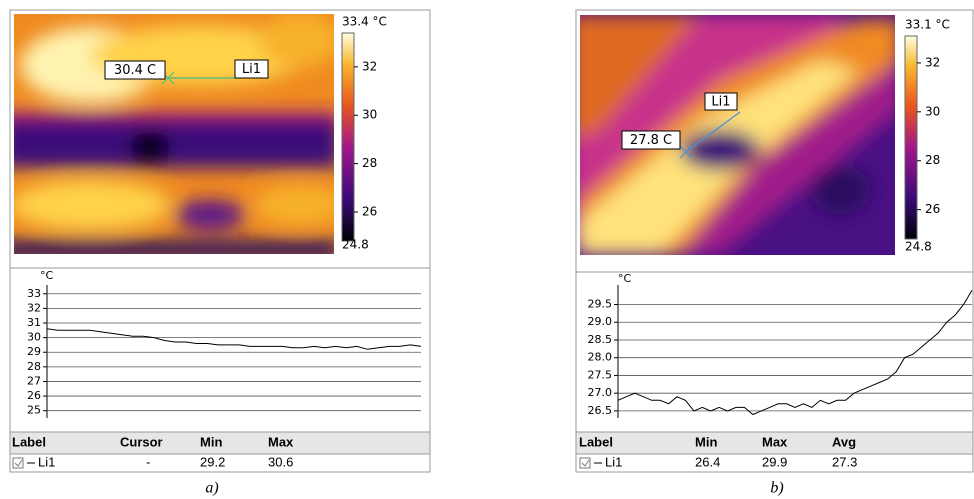 The height and width of the screenshot is (499, 974). Describe the element at coordinates (844, 441) in the screenshot. I see `table-header-cell: Avg` at that location.